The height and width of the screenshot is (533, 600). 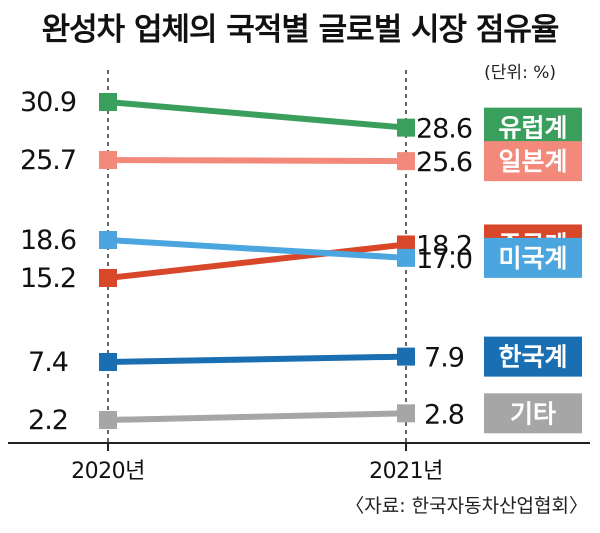 I want to click on legend-label-6: 기타, so click(x=533, y=413).